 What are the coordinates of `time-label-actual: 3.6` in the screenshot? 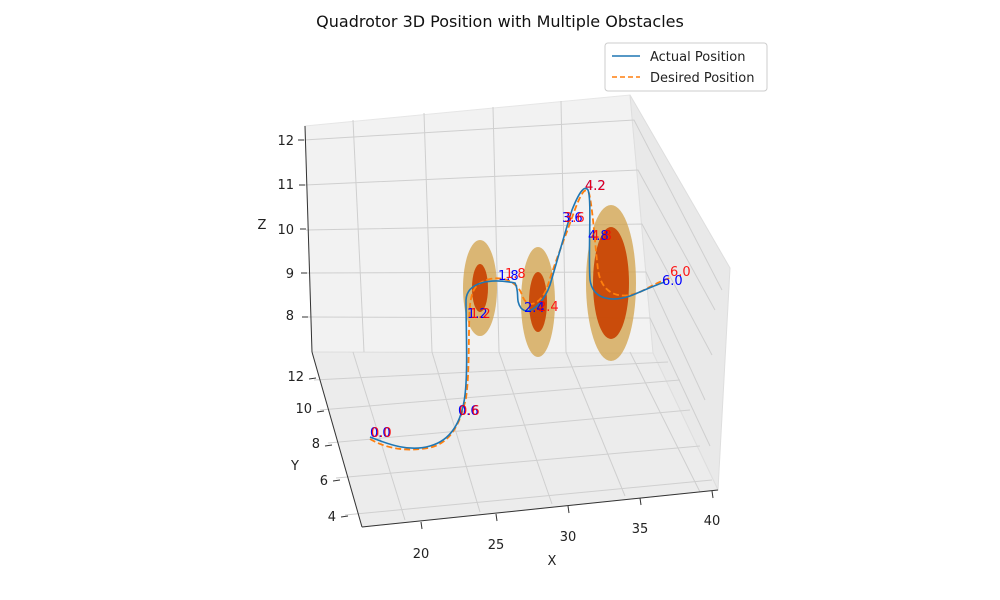 It's located at (572, 218).